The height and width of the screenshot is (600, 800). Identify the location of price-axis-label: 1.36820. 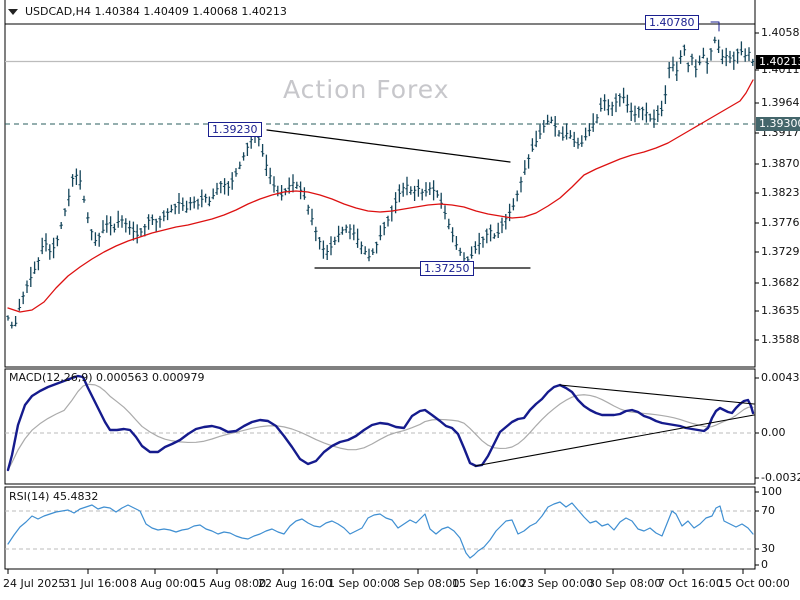
(780, 282).